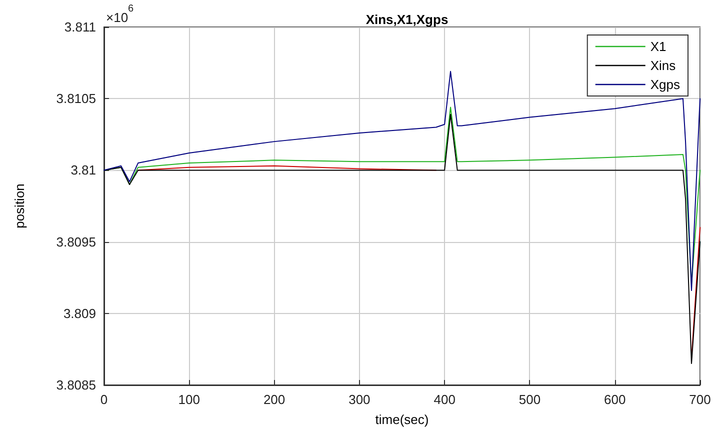  What do you see at coordinates (189, 399) in the screenshot?
I see `x-tick-label: 100` at bounding box center [189, 399].